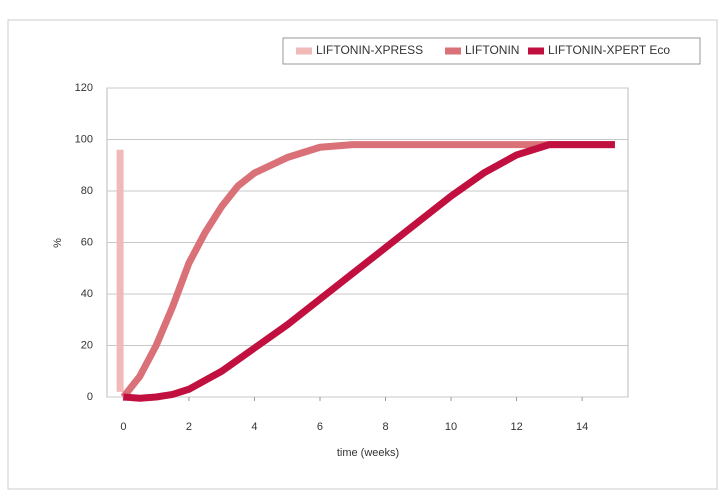  Describe the element at coordinates (84, 139) in the screenshot. I see `y-tick-label: 100` at that location.